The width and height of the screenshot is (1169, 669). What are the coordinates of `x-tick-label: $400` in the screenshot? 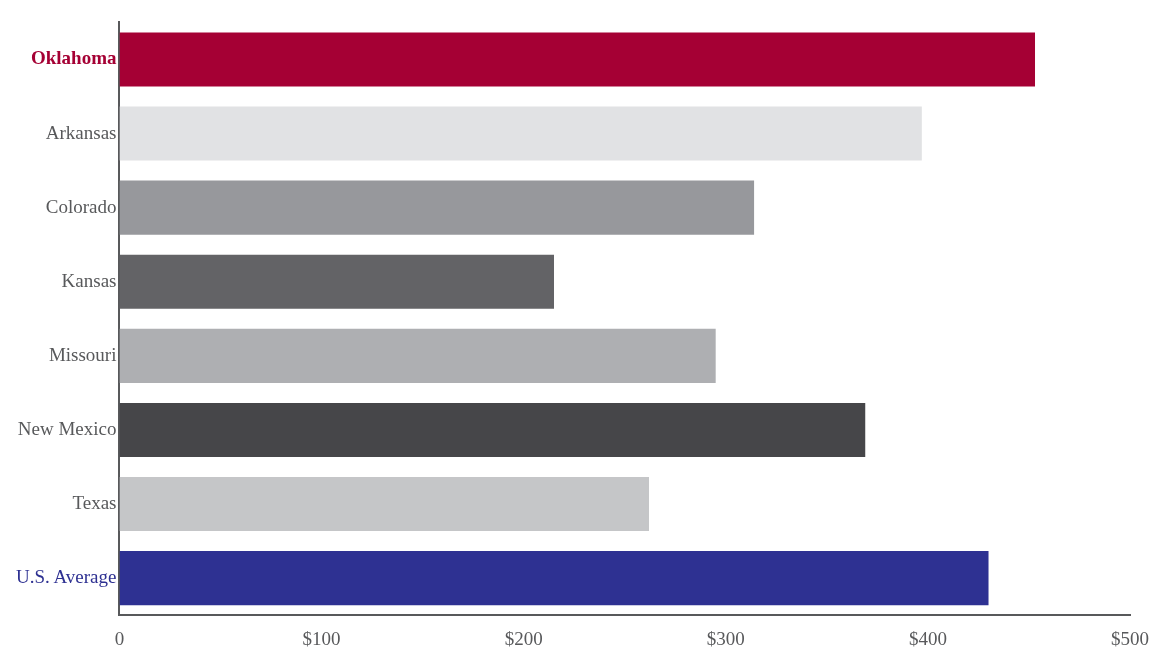 It's located at (927, 638).